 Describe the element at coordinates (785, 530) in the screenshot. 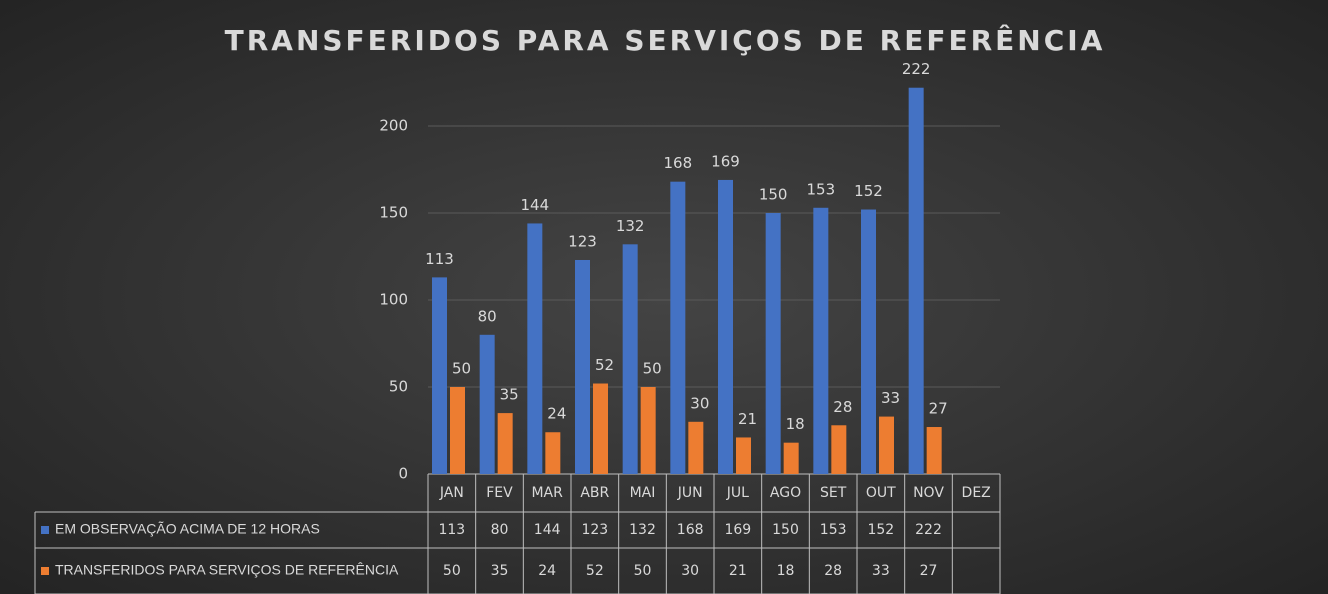

I see `table-value: 150` at that location.